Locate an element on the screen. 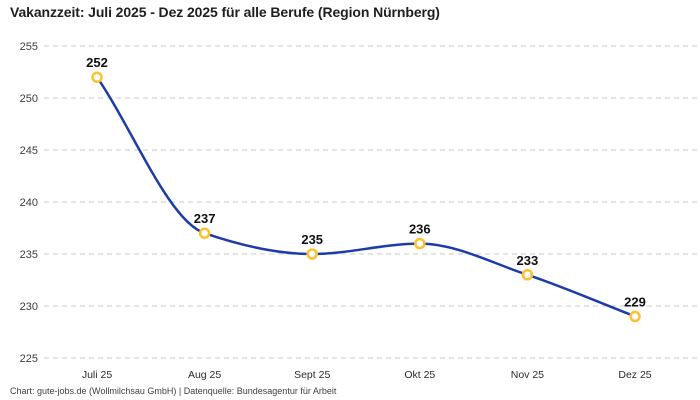  data-point-label: 235 is located at coordinates (312, 239).